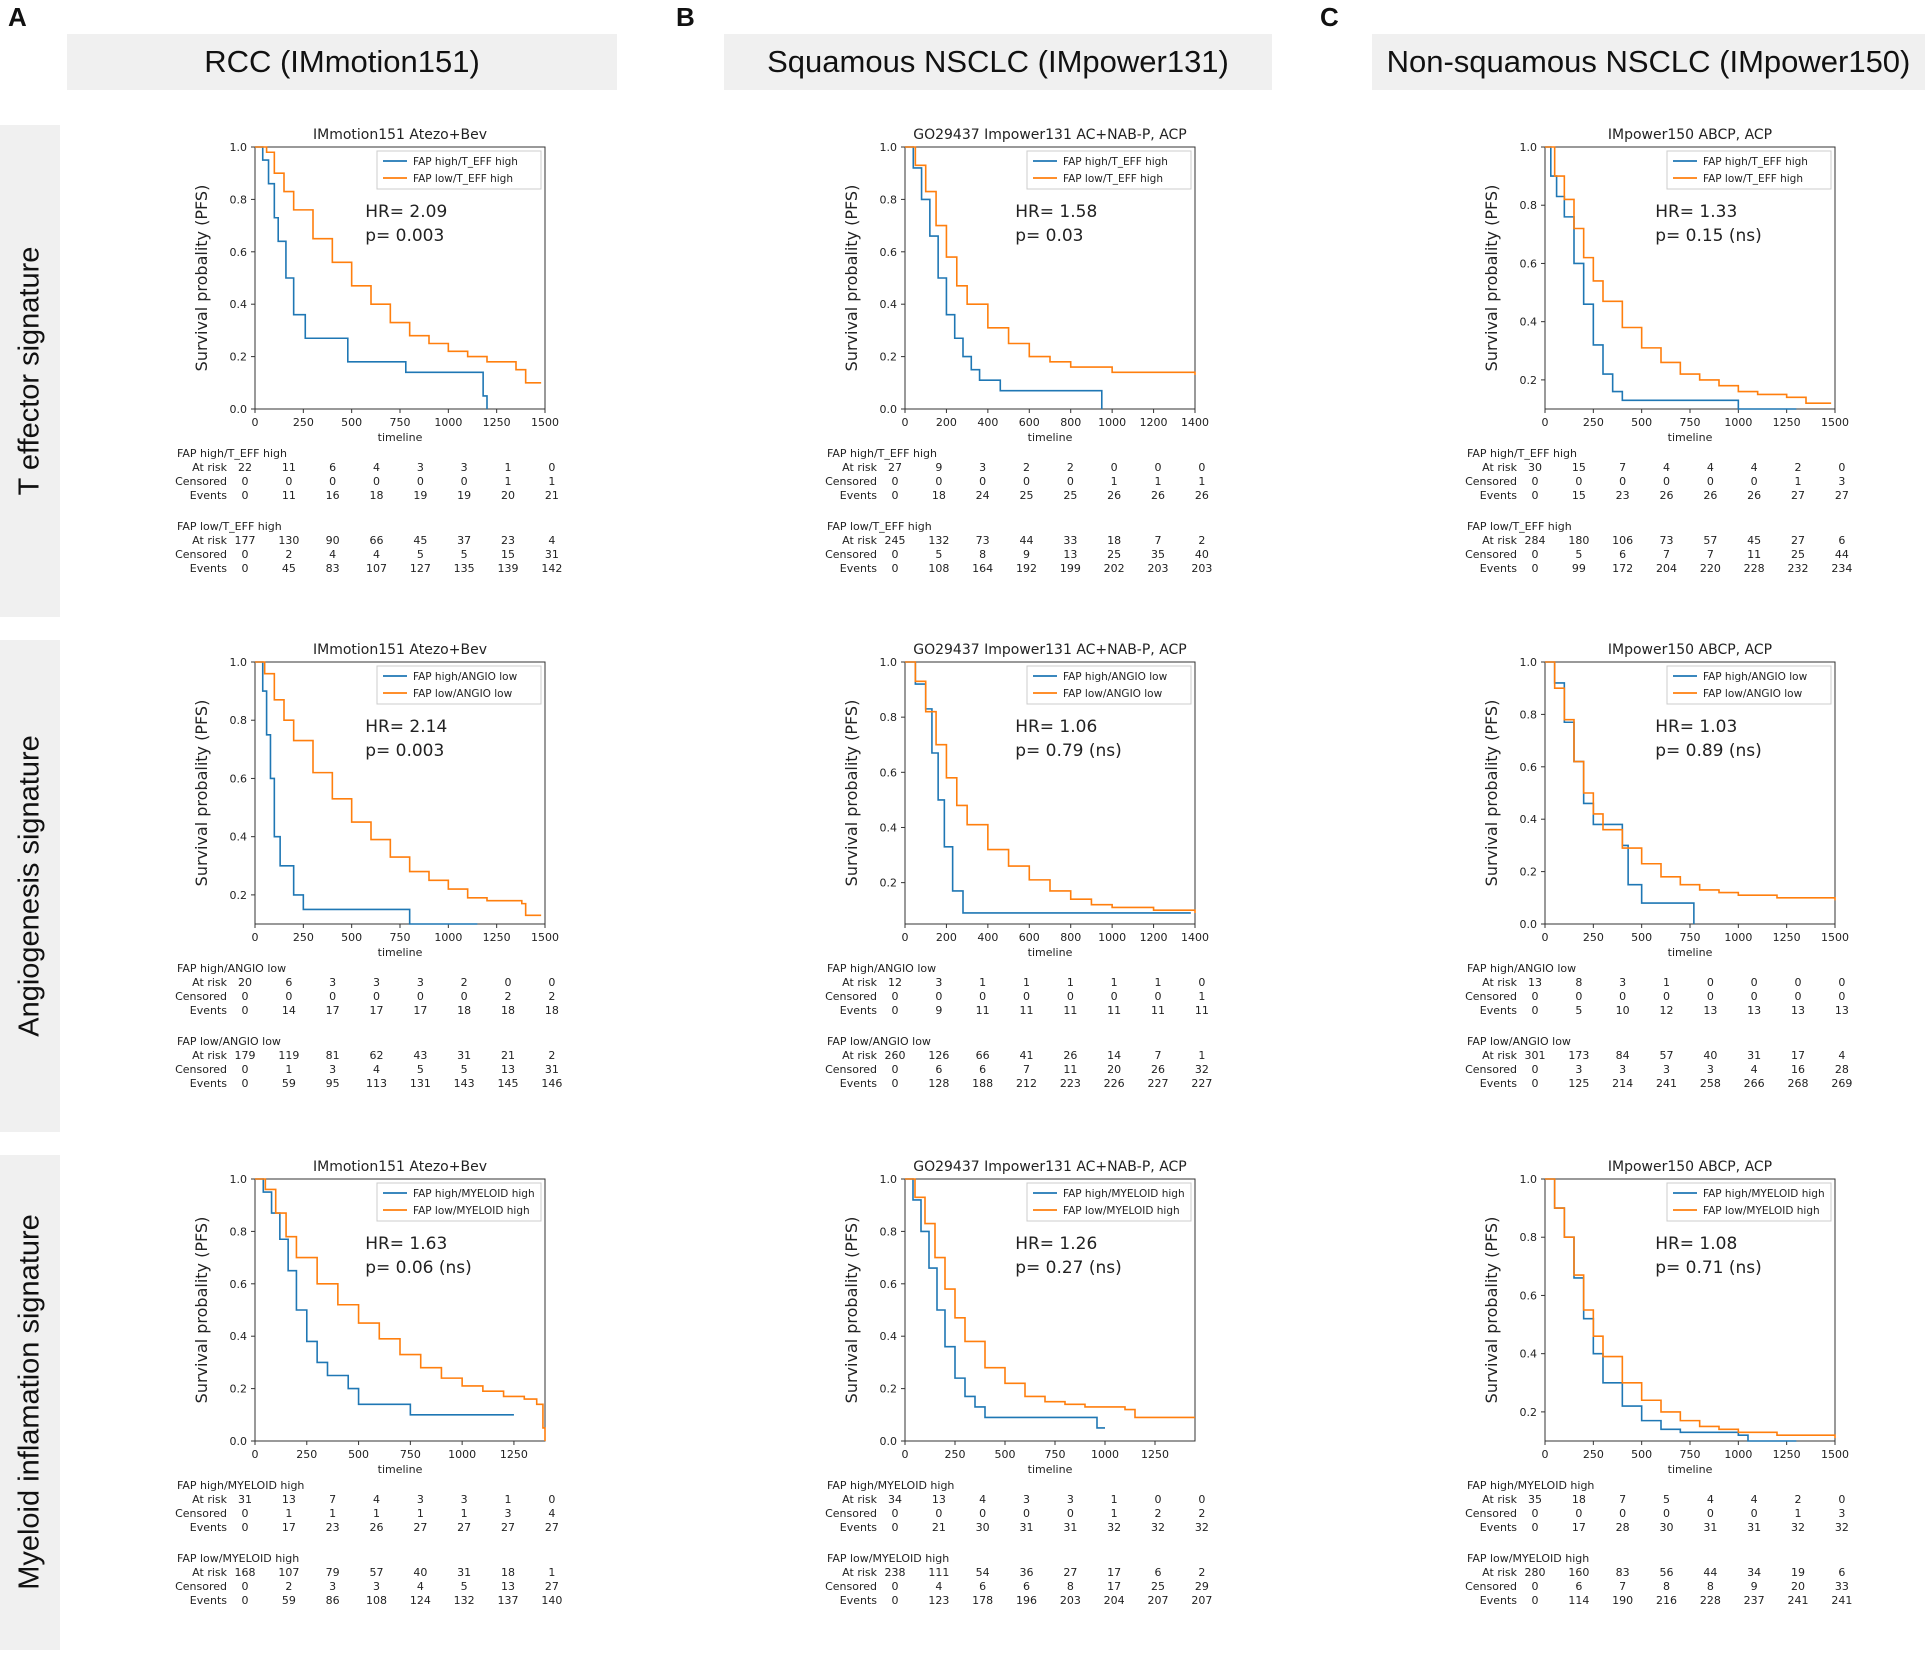  I want to click on risk-cell: 223, so click(1070, 1083).